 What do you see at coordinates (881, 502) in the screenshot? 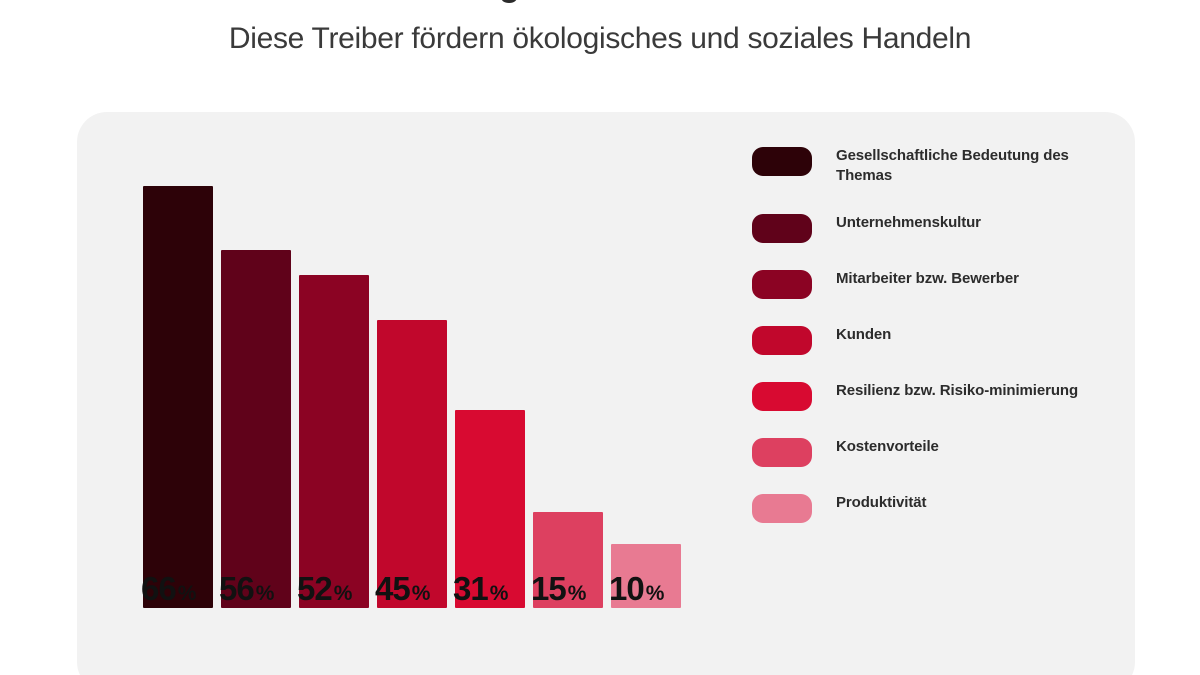
I see `legend-item-label: Produktivität` at bounding box center [881, 502].